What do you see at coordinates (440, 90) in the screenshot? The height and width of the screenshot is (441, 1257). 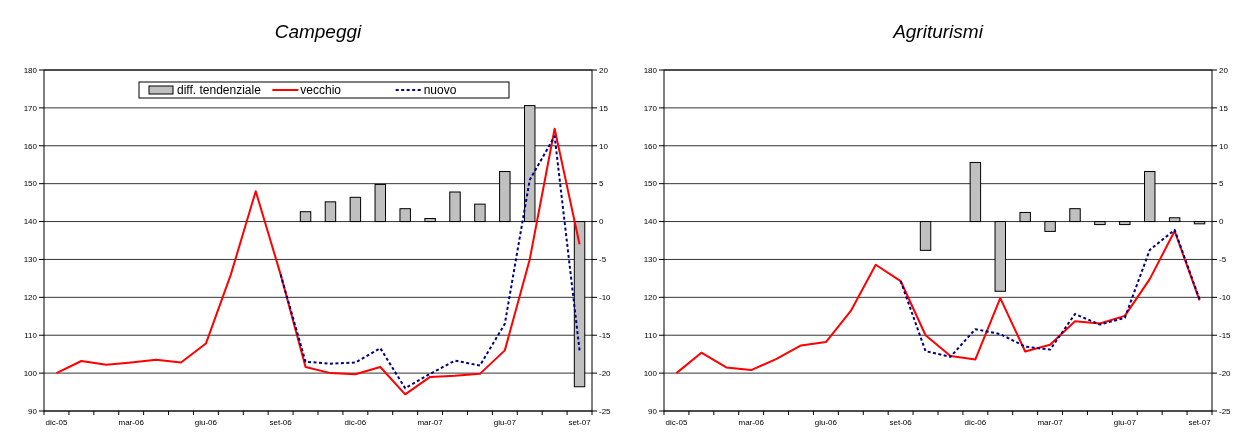 I see `legend-label: nuovo` at bounding box center [440, 90].